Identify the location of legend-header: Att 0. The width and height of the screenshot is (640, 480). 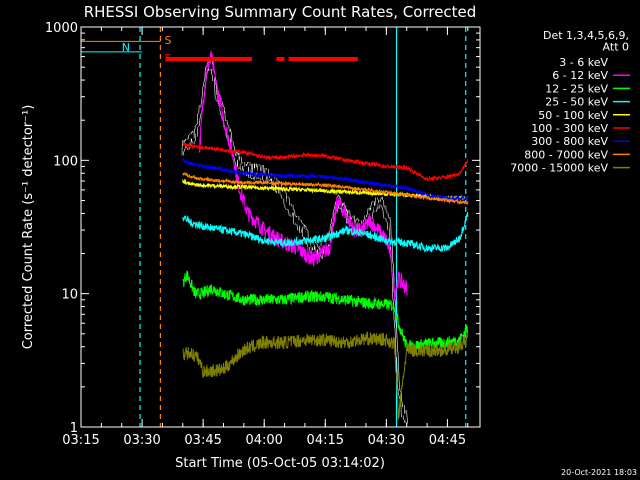
(616, 47).